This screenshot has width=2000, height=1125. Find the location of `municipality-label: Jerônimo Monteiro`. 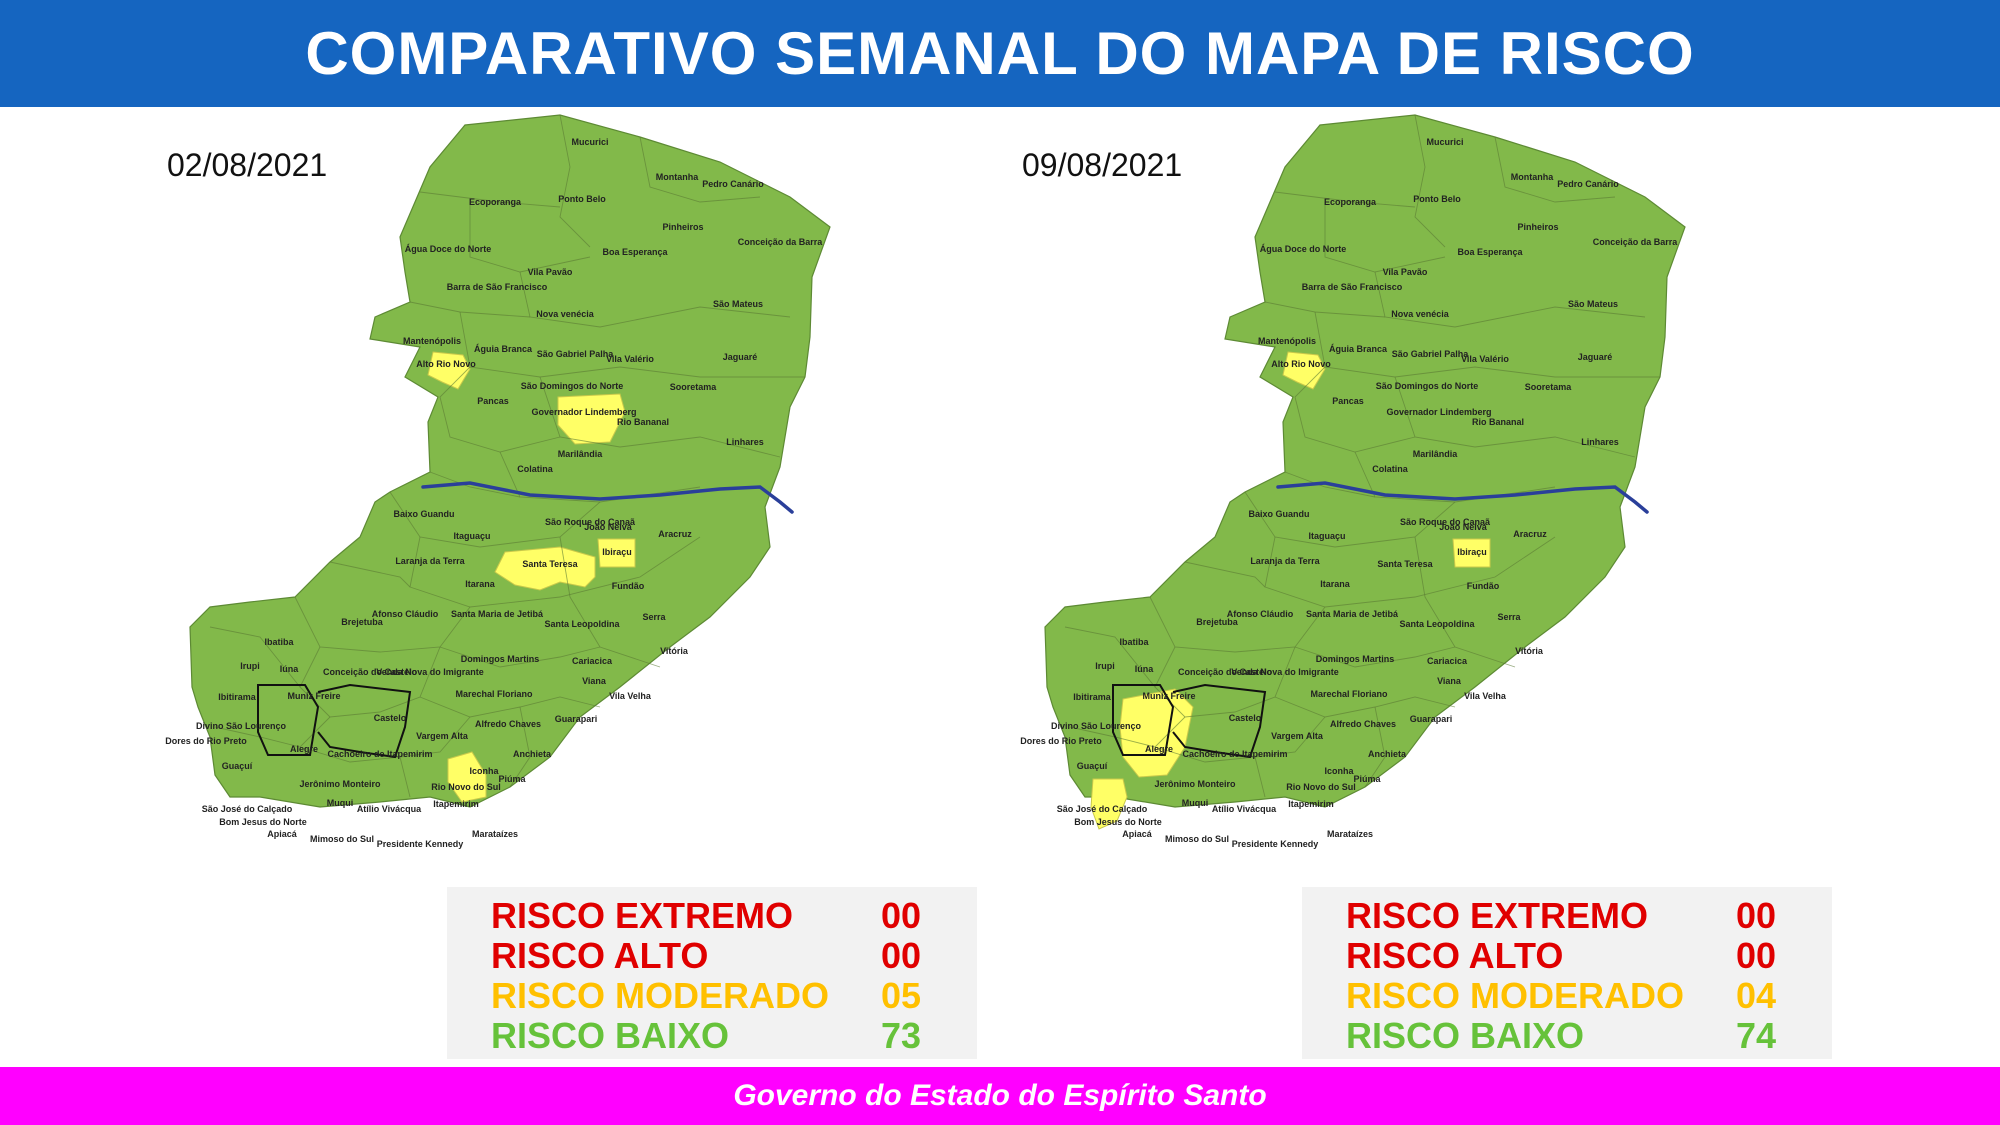

municipality-label: Jerônimo Monteiro is located at coordinates (1195, 784).